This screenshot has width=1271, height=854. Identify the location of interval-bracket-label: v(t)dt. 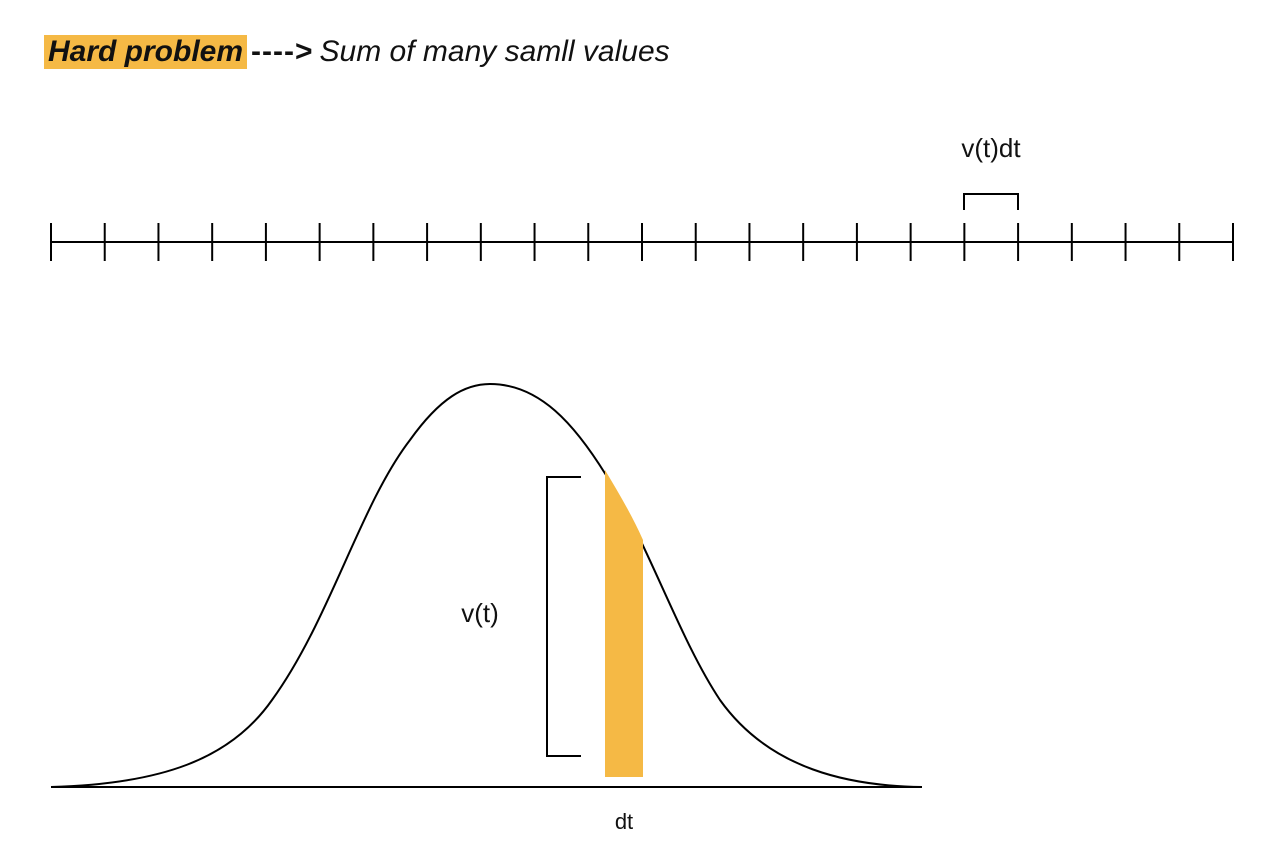
(991, 148).